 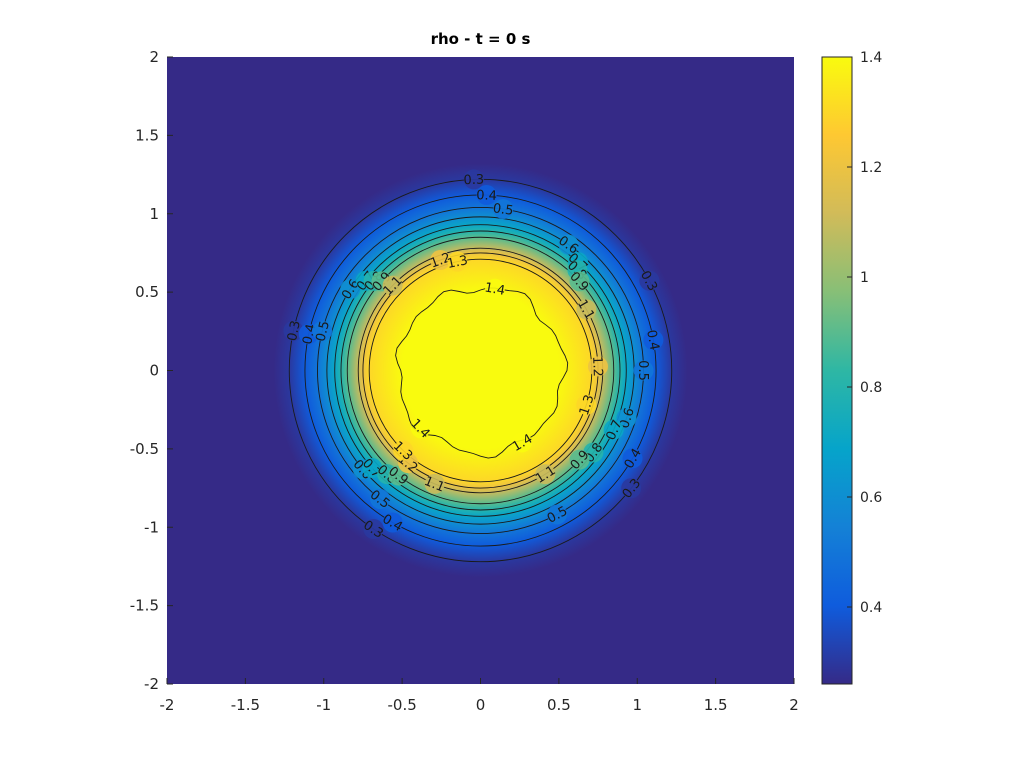 I want to click on y-tick-label: 1.5, so click(x=147, y=135).